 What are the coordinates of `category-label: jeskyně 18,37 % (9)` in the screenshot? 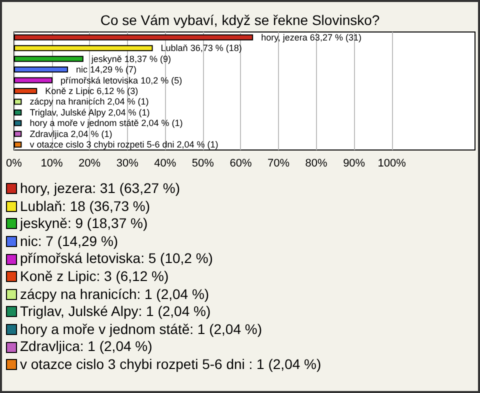 It's located at (131, 59).